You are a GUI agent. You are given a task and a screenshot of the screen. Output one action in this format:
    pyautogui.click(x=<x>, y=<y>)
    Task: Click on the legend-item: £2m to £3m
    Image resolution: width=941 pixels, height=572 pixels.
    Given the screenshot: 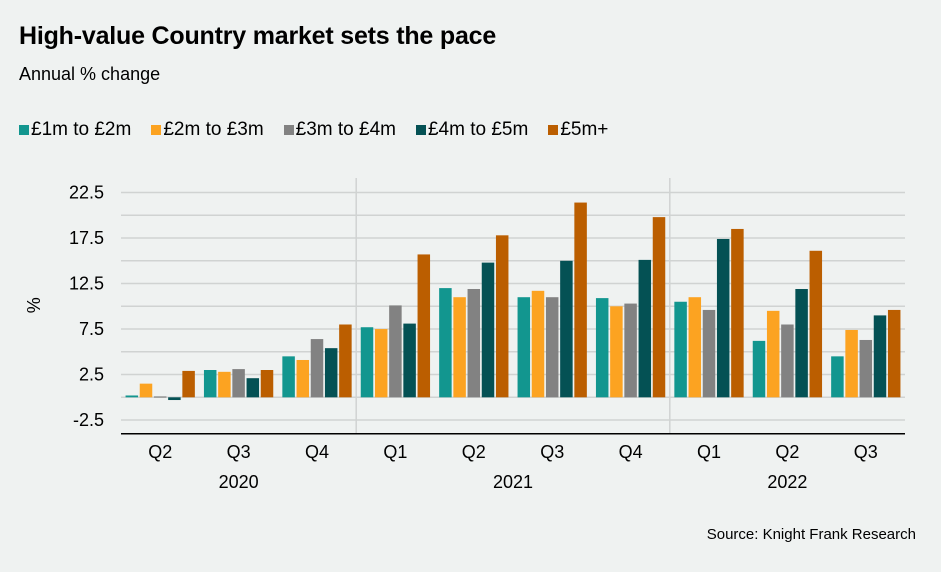 What is the action you would take?
    pyautogui.click(x=207, y=130)
    